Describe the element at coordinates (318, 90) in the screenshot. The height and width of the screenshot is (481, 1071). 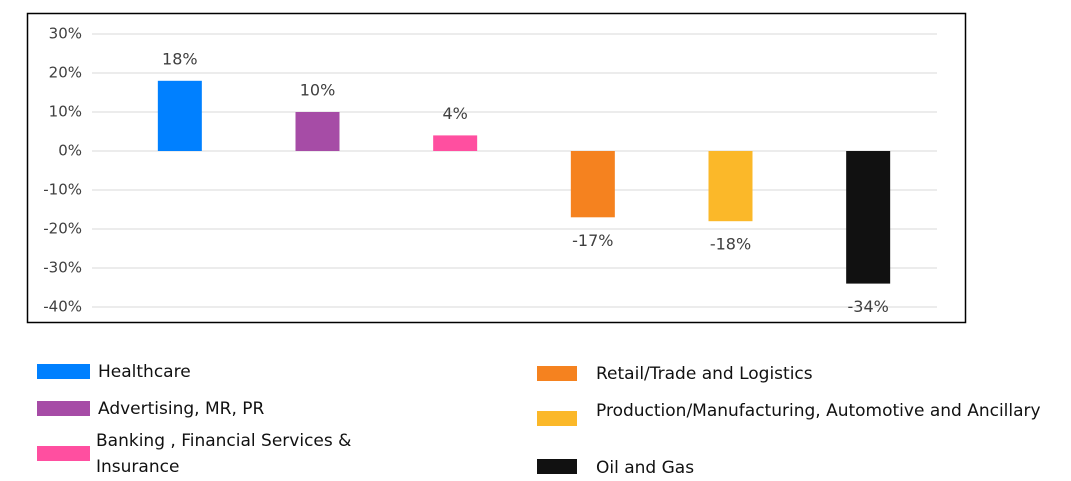
I see `data-label: 10%` at that location.